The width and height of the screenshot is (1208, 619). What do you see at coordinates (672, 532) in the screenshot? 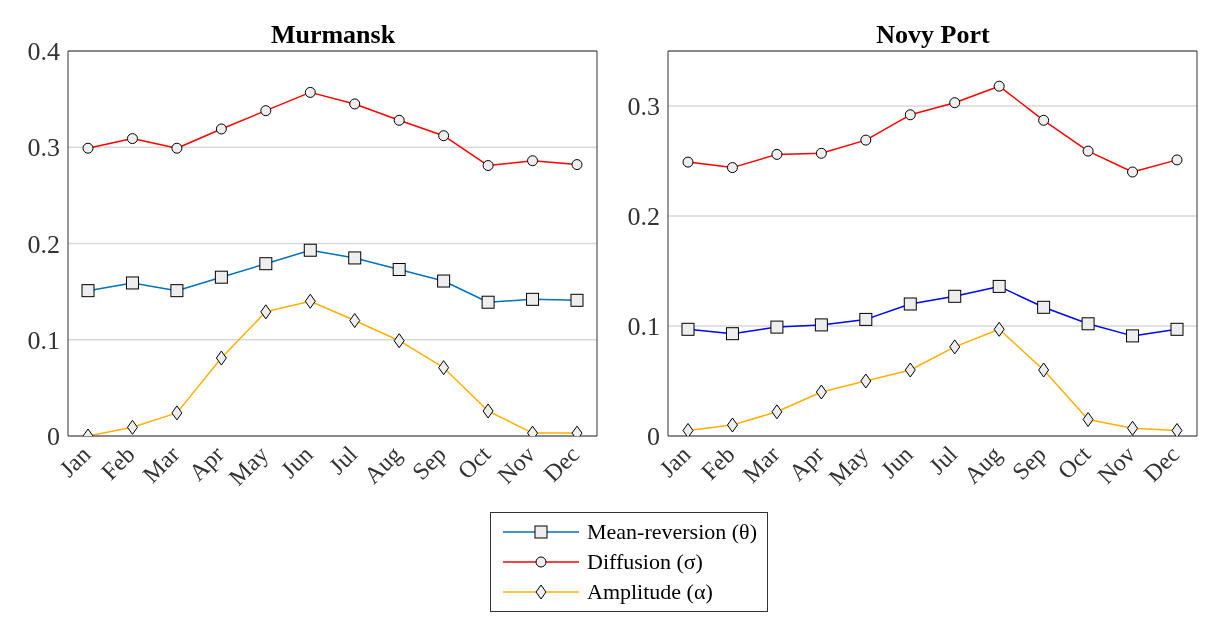
I see `legend-label: Mean-reversion (θ)` at bounding box center [672, 532].